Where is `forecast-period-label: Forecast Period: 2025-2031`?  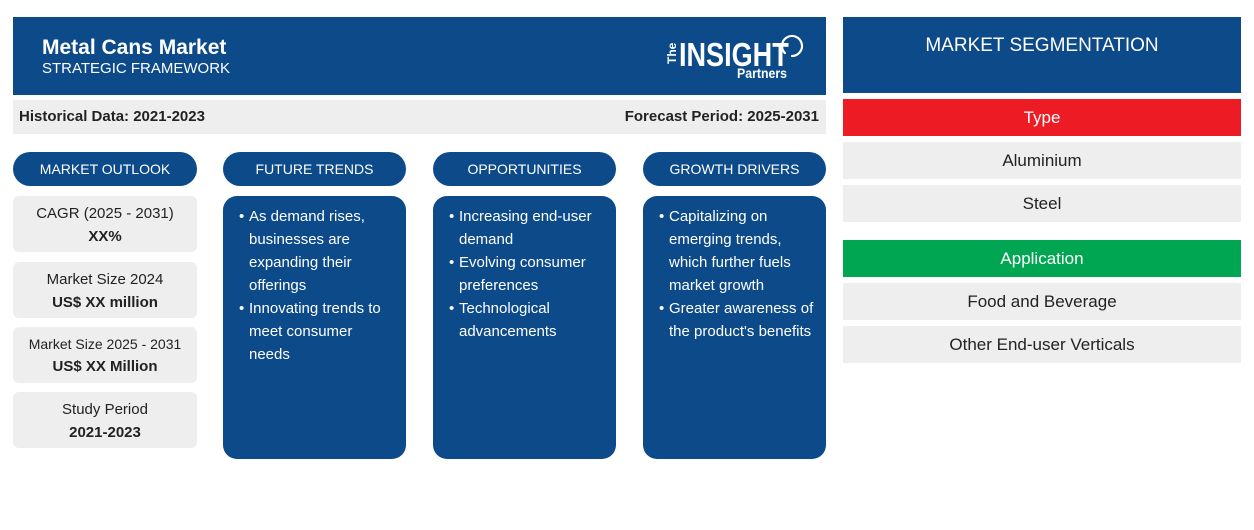 forecast-period-label: Forecast Period: 2025-2031 is located at coordinates (721, 116).